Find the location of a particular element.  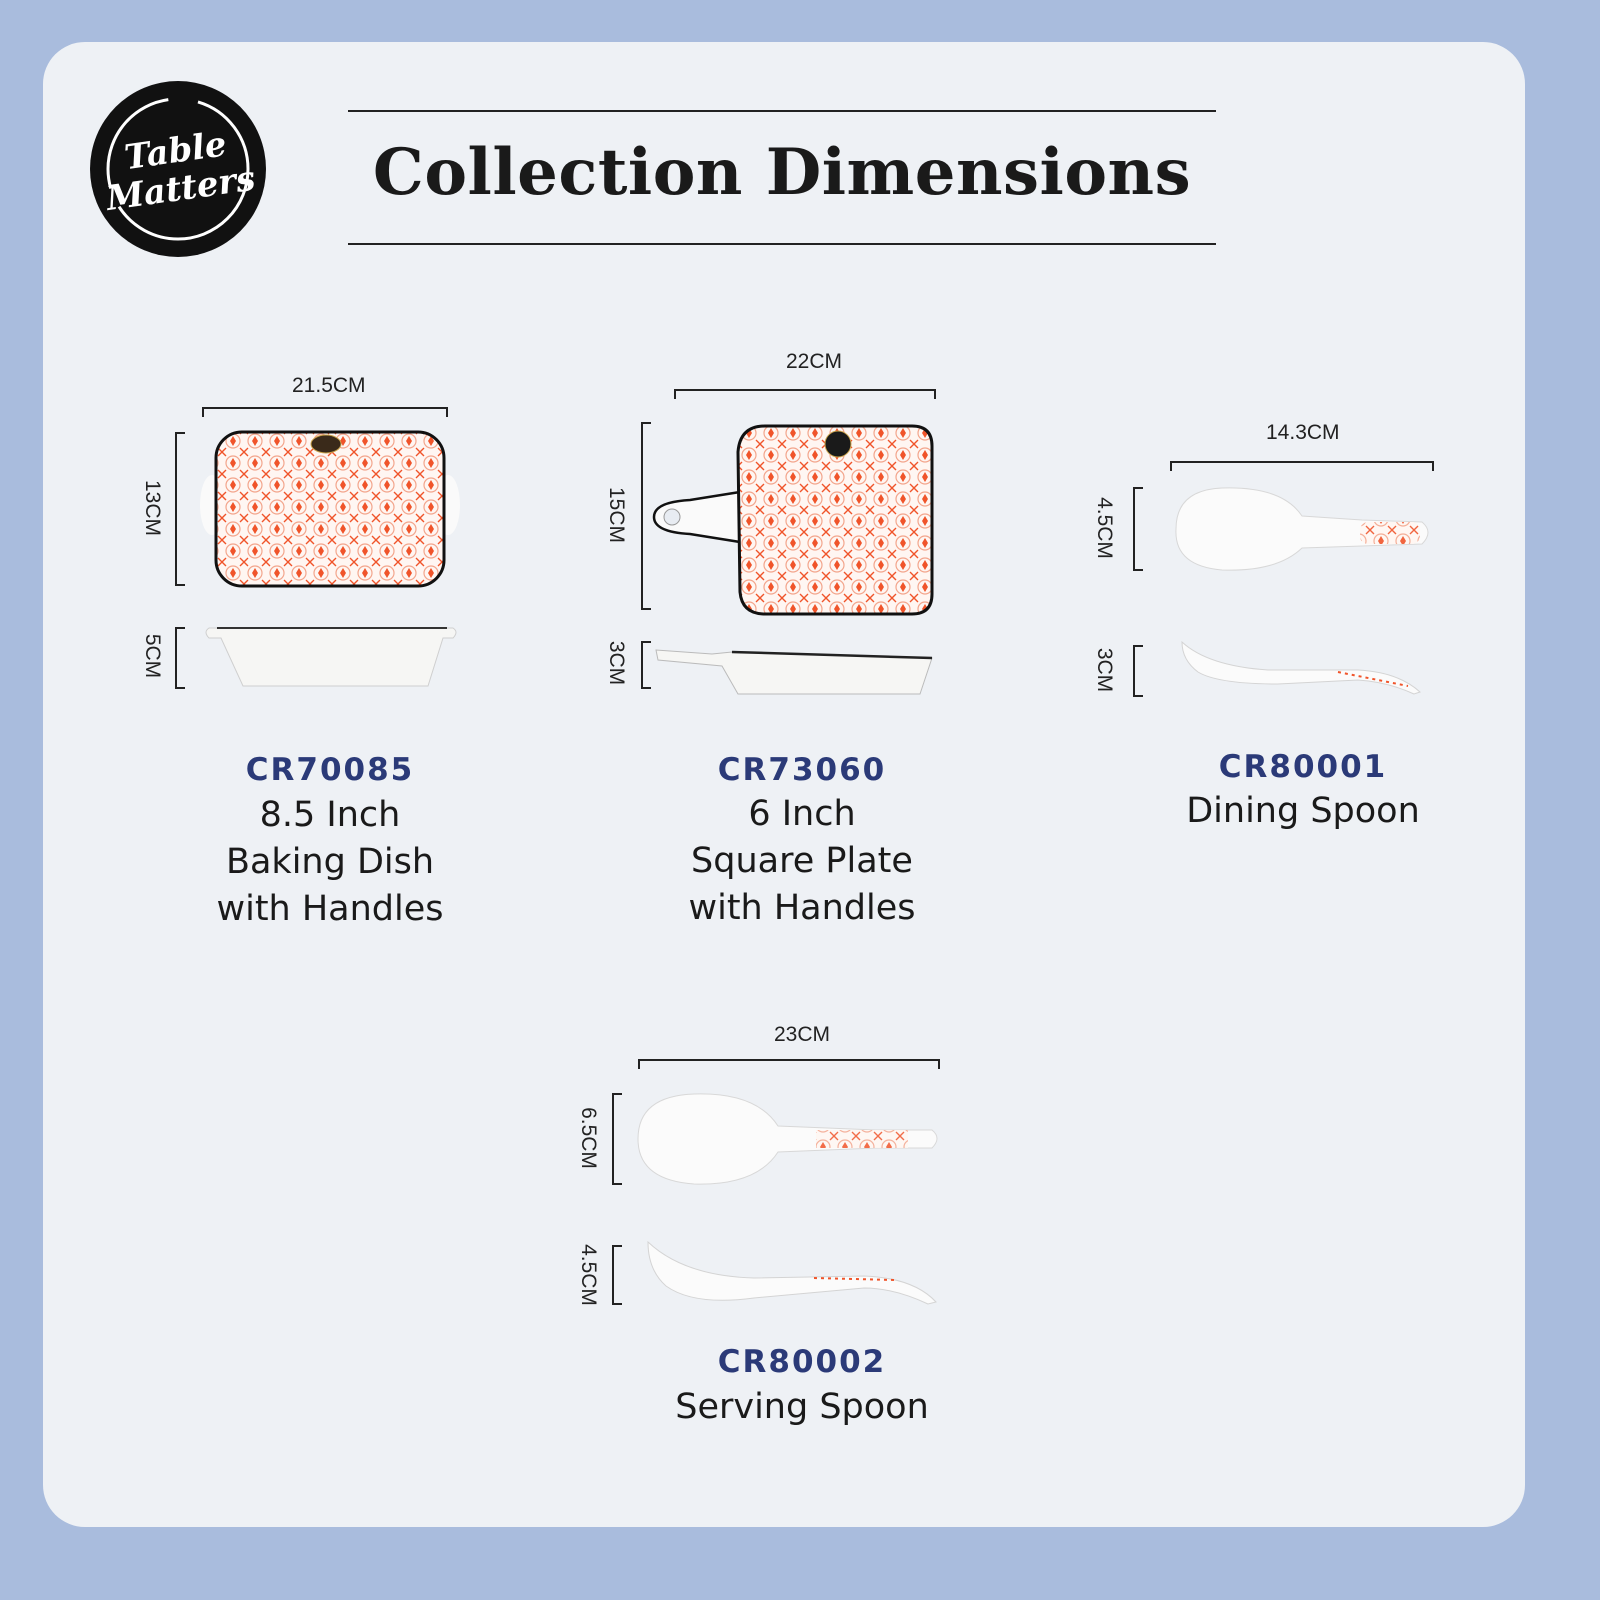

dining-spoon-top-image is located at coordinates (1302, 529).